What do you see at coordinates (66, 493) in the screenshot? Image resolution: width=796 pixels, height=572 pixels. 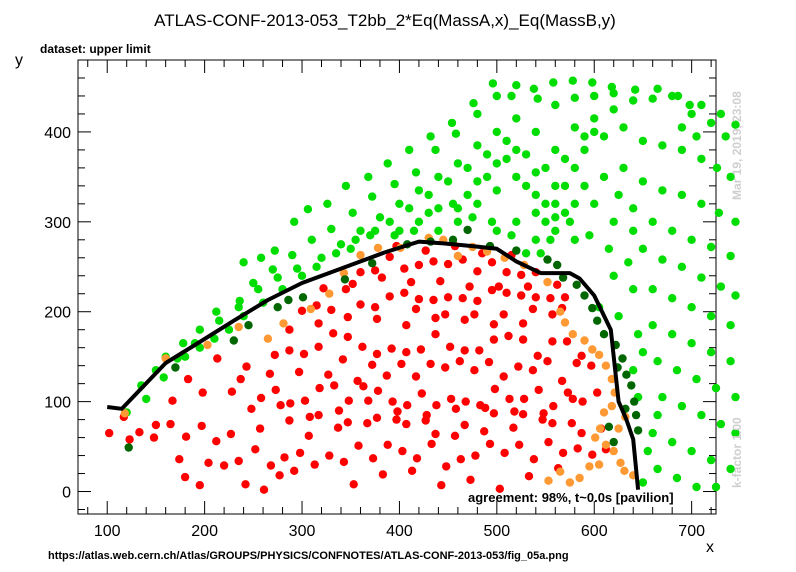 I see `y-tick-label: 0` at bounding box center [66, 493].